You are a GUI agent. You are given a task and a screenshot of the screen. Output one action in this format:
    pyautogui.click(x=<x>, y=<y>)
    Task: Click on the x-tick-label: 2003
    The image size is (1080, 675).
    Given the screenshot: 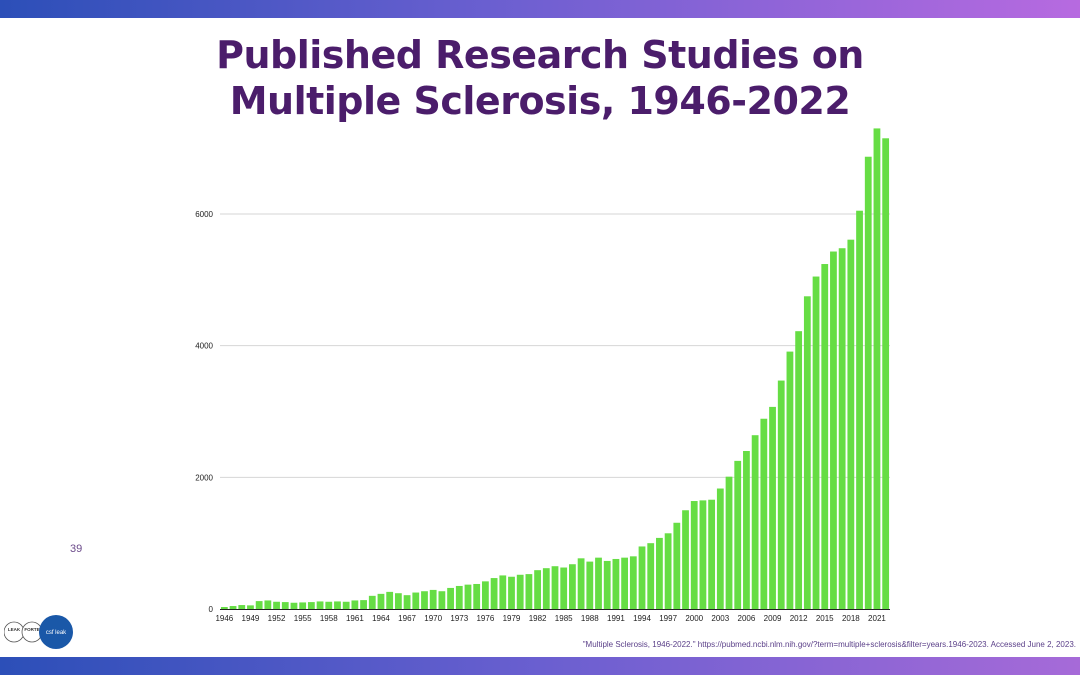 What is the action you would take?
    pyautogui.click(x=720, y=618)
    